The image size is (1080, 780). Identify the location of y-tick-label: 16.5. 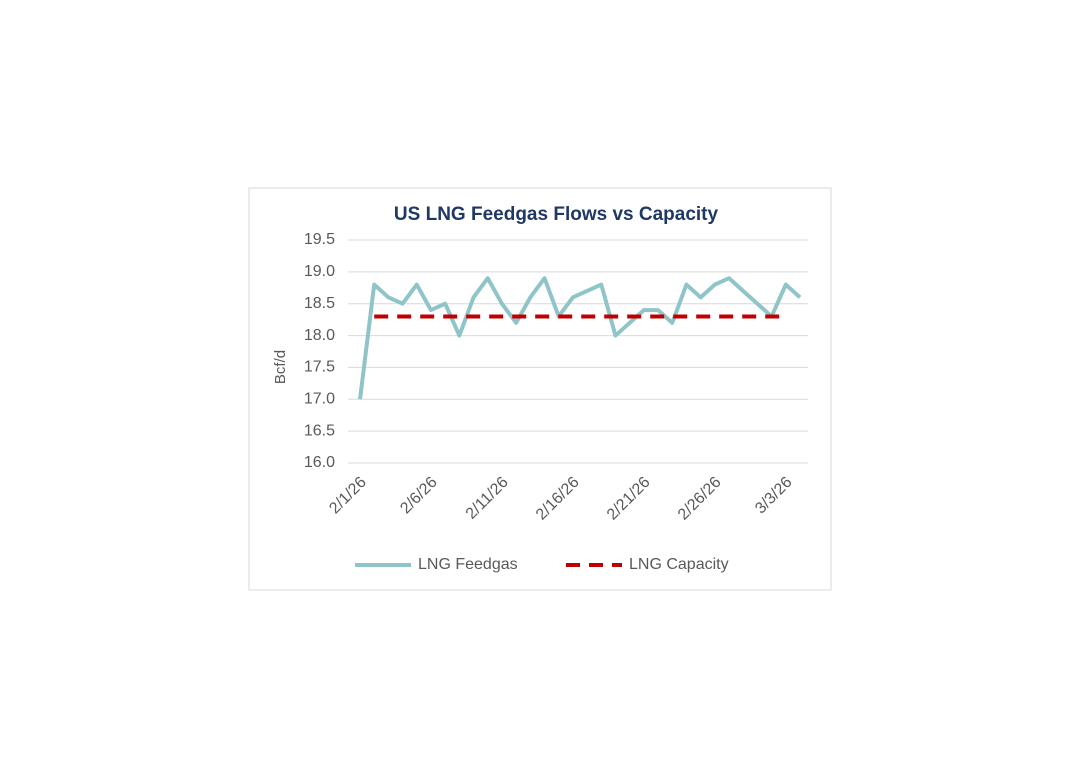
(319, 430).